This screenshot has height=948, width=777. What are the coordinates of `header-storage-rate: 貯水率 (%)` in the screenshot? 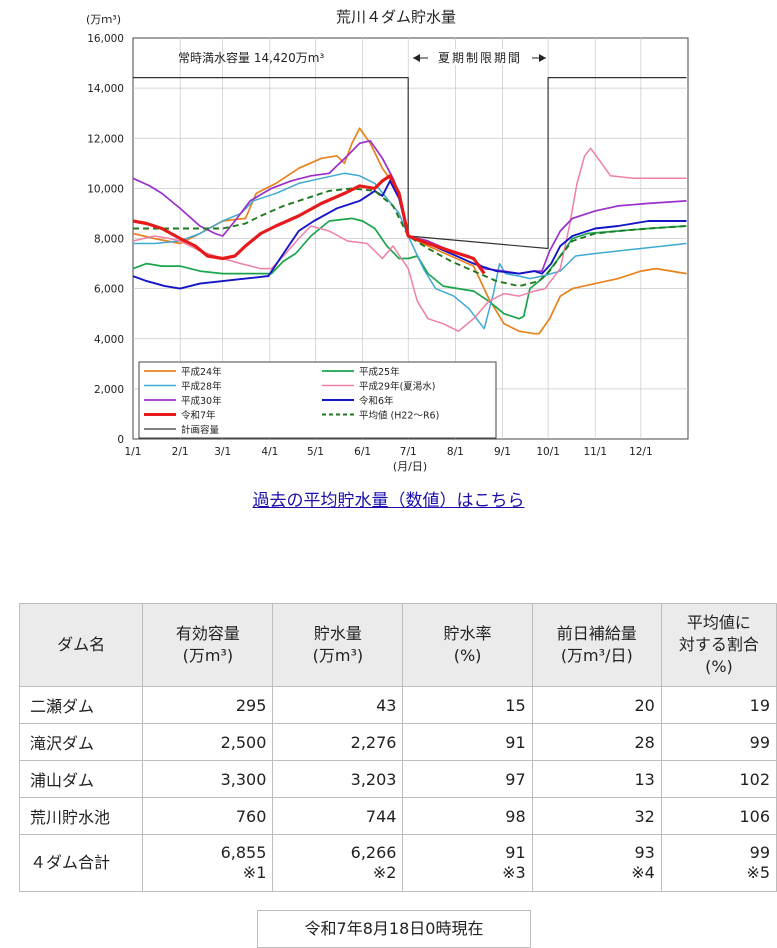 It's located at (467, 645).